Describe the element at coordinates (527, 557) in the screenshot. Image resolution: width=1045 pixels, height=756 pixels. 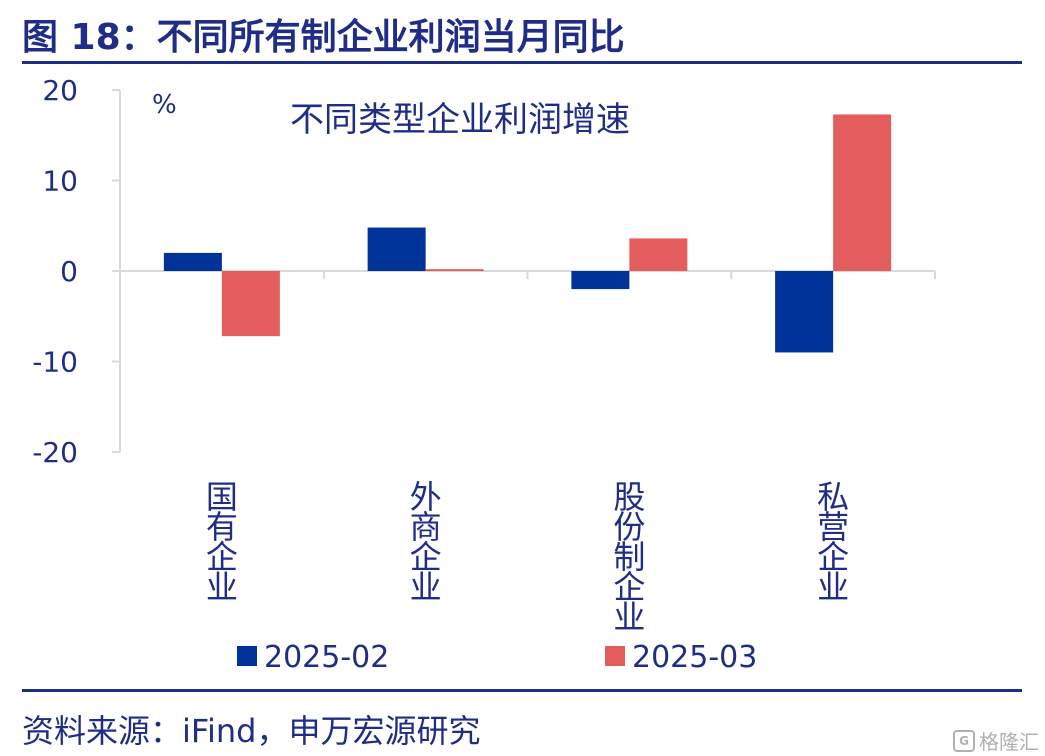
I see `category-labels: 国有企业 外商企业 股份制企业 私营企业` at that location.